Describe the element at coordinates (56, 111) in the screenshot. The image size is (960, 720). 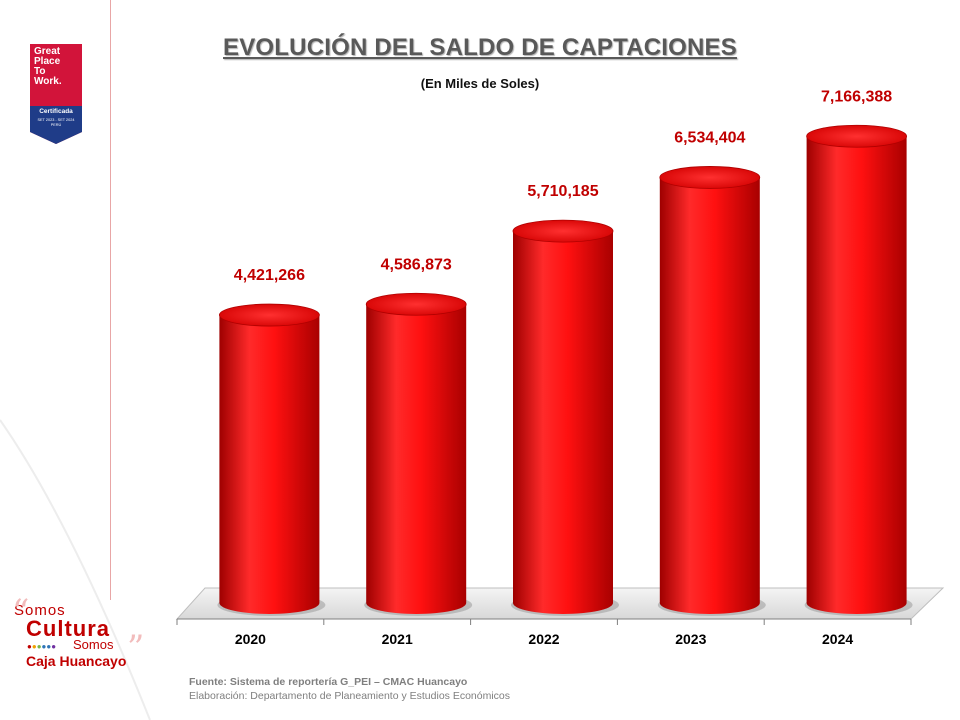
I see `badge-certified: Certificada` at that location.